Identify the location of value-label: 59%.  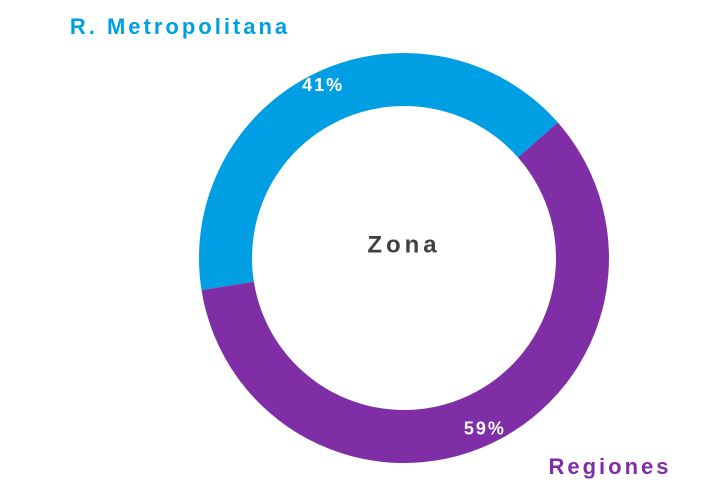
(485, 429).